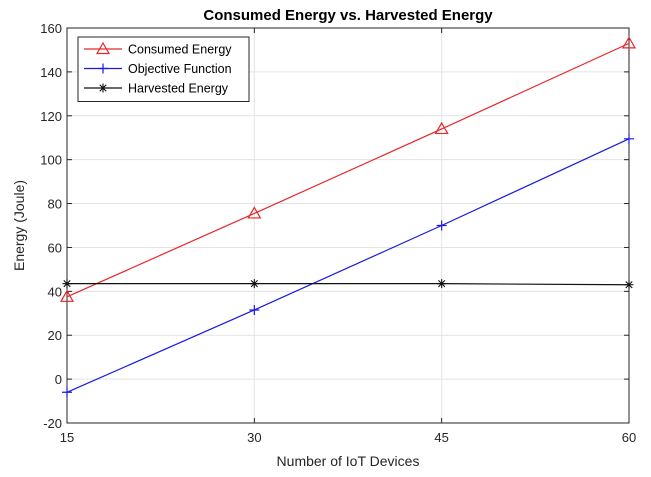 The height and width of the screenshot is (477, 651). I want to click on y-tick-label: 80, so click(55, 204).